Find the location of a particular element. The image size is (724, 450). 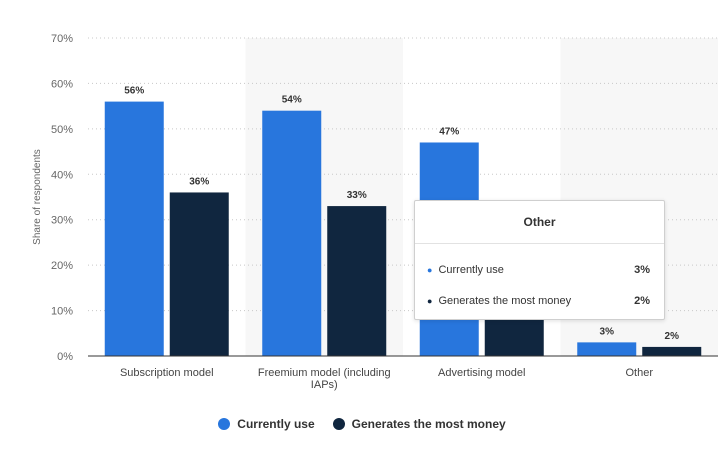

x-category-label: Other is located at coordinates (639, 373).